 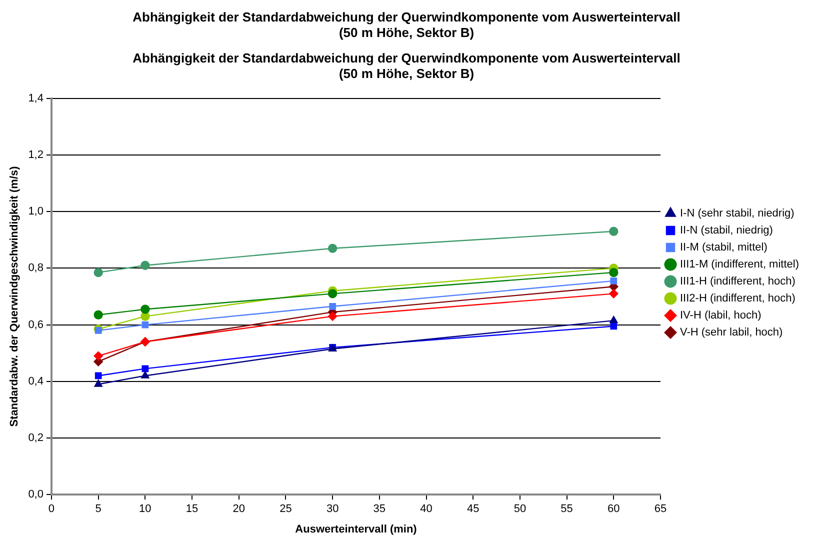 What do you see at coordinates (239, 509) in the screenshot?
I see `x-tick-label: 20` at bounding box center [239, 509].